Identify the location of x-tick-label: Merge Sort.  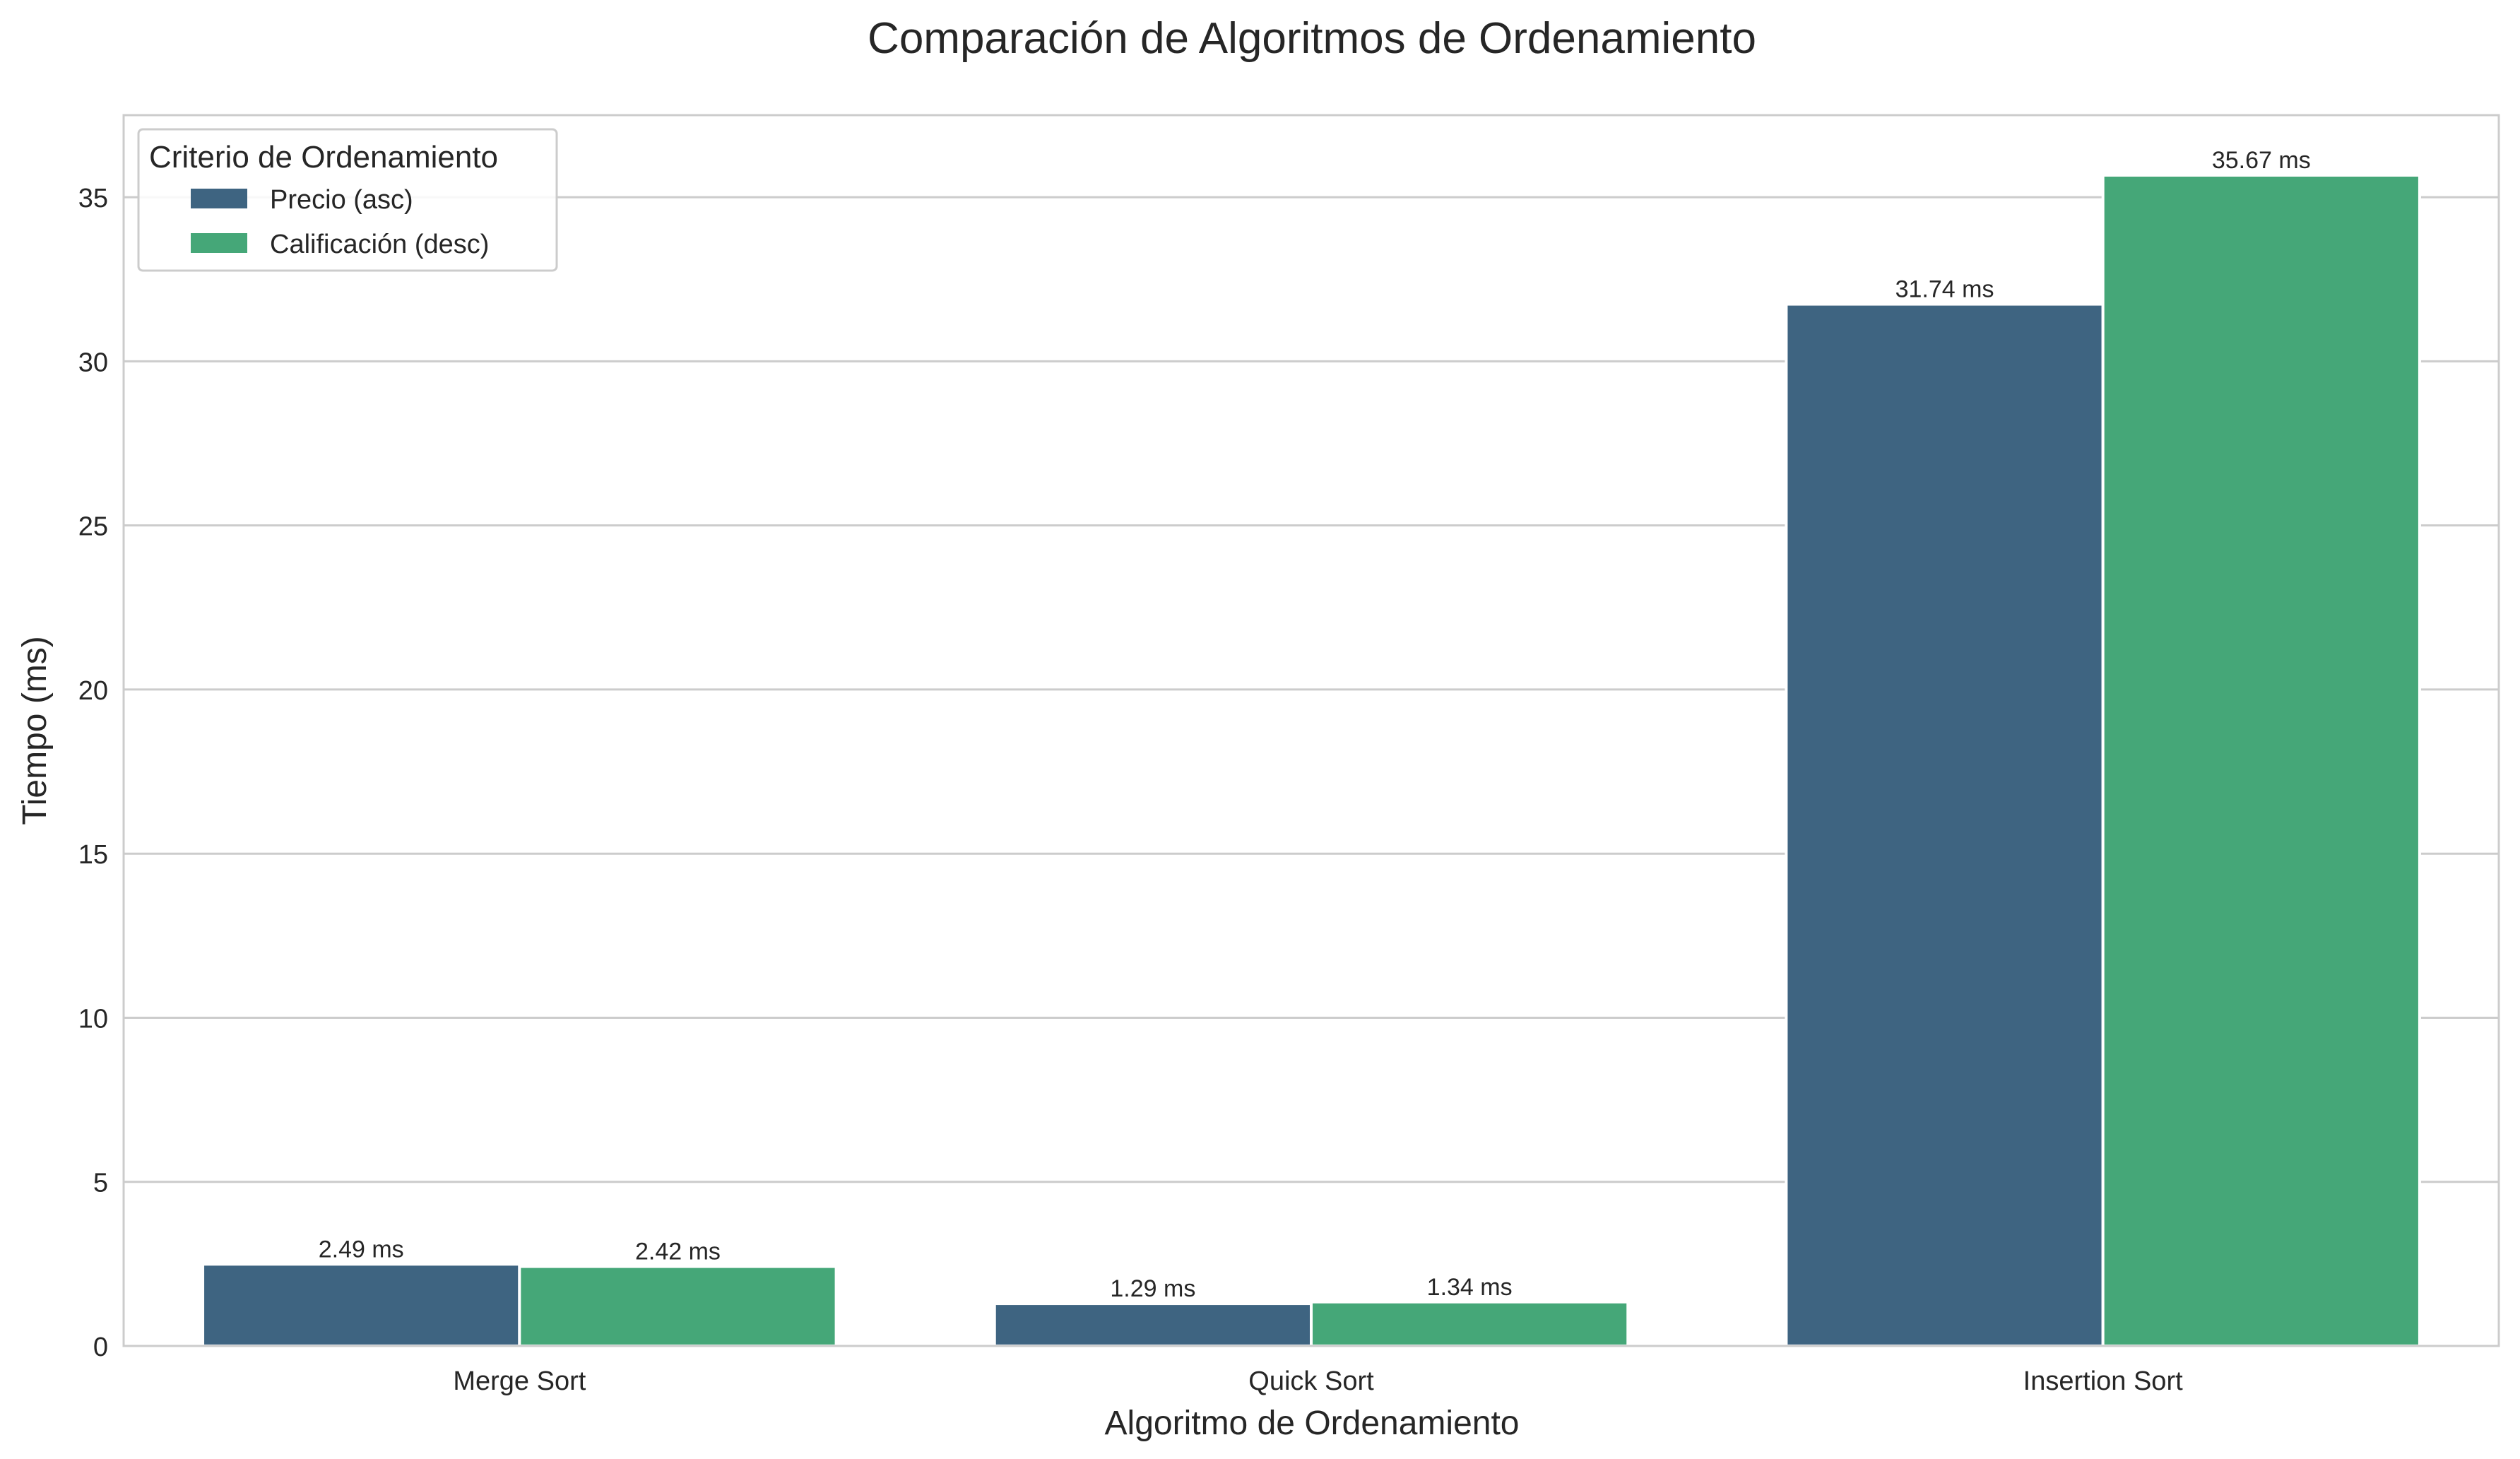
(519, 1381).